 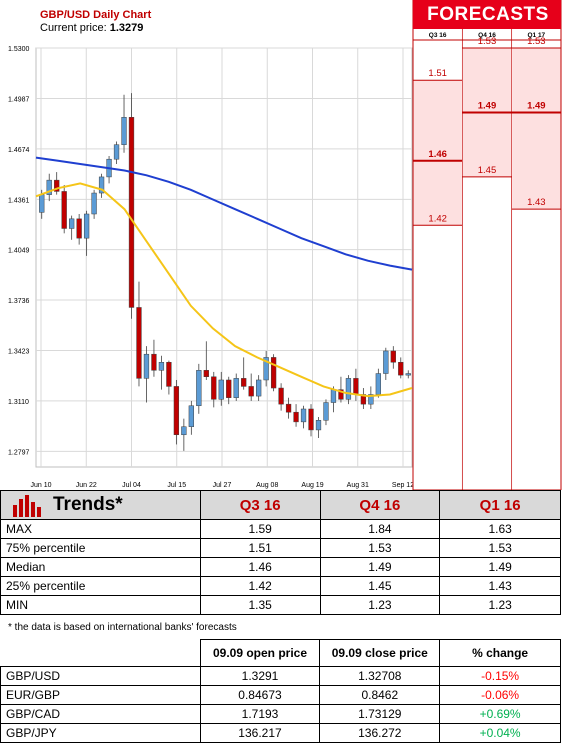 I want to click on table-row: GBP/CAD 1.7193 1.73129 +0.69%, so click(x=280, y=714).